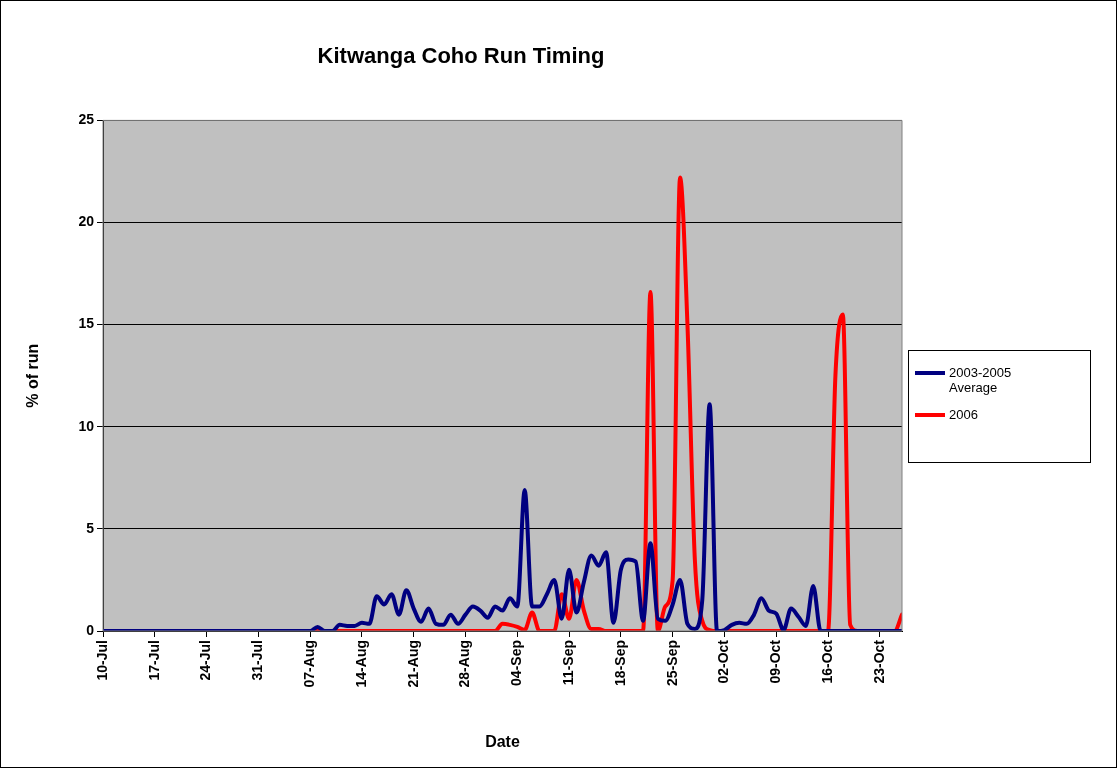 This screenshot has height=768, width=1117. What do you see at coordinates (502, 741) in the screenshot?
I see `x-axis-title: Date` at bounding box center [502, 741].